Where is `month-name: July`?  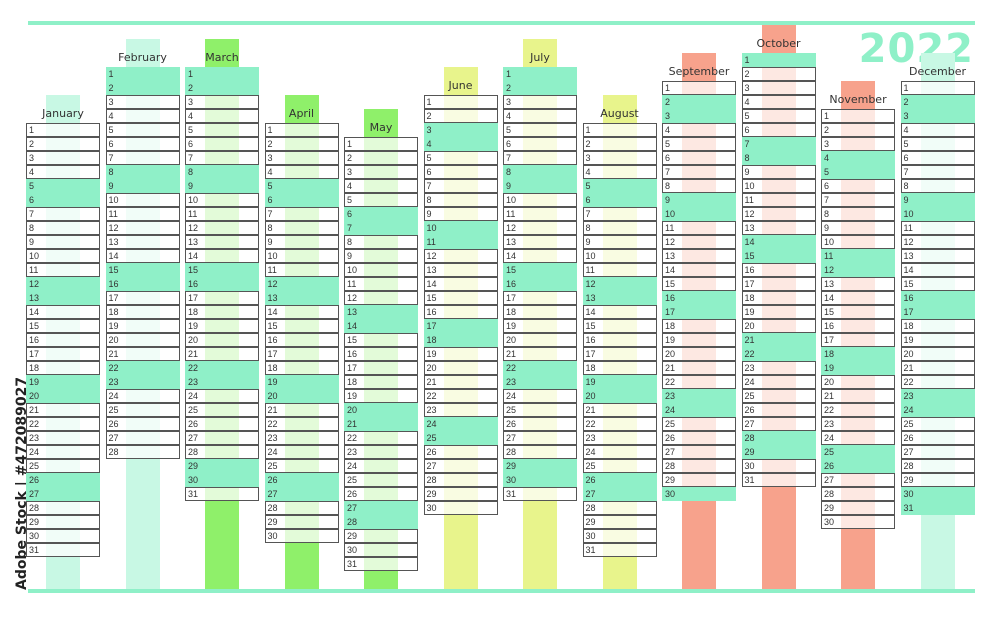
month-name: July is located at coordinates (540, 57).